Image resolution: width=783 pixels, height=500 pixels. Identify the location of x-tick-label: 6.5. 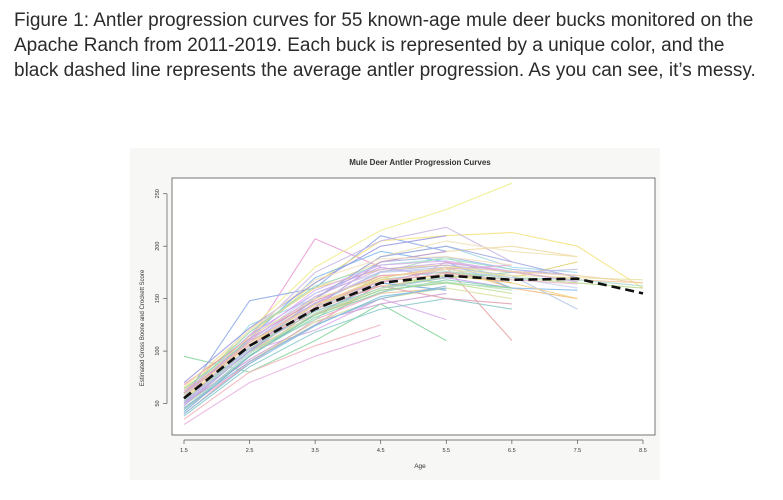
(512, 451).